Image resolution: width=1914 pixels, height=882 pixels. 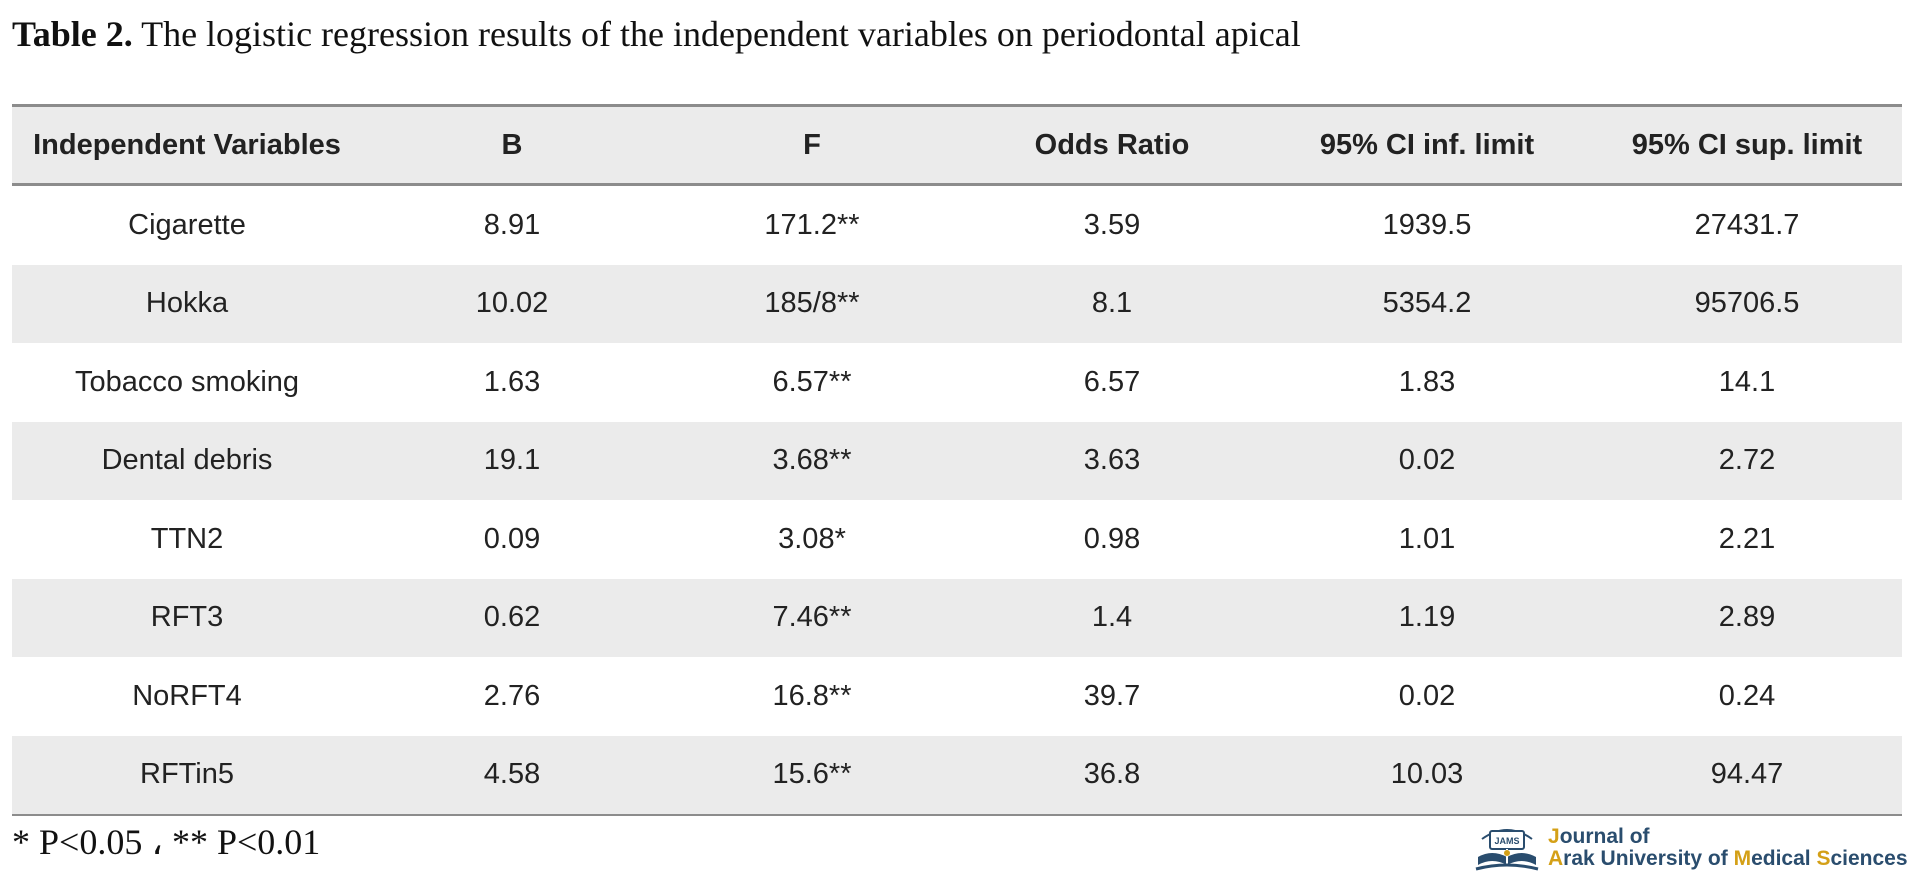 I want to click on cell-ci-sup: 2.21, so click(x=1747, y=538).